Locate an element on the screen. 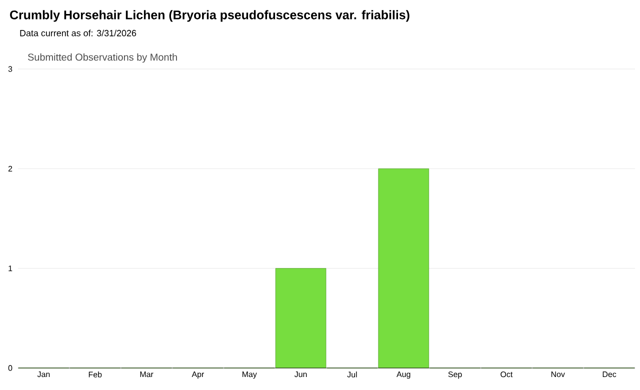  text: Data current as of: 3/31/2026 is located at coordinates (78, 33).